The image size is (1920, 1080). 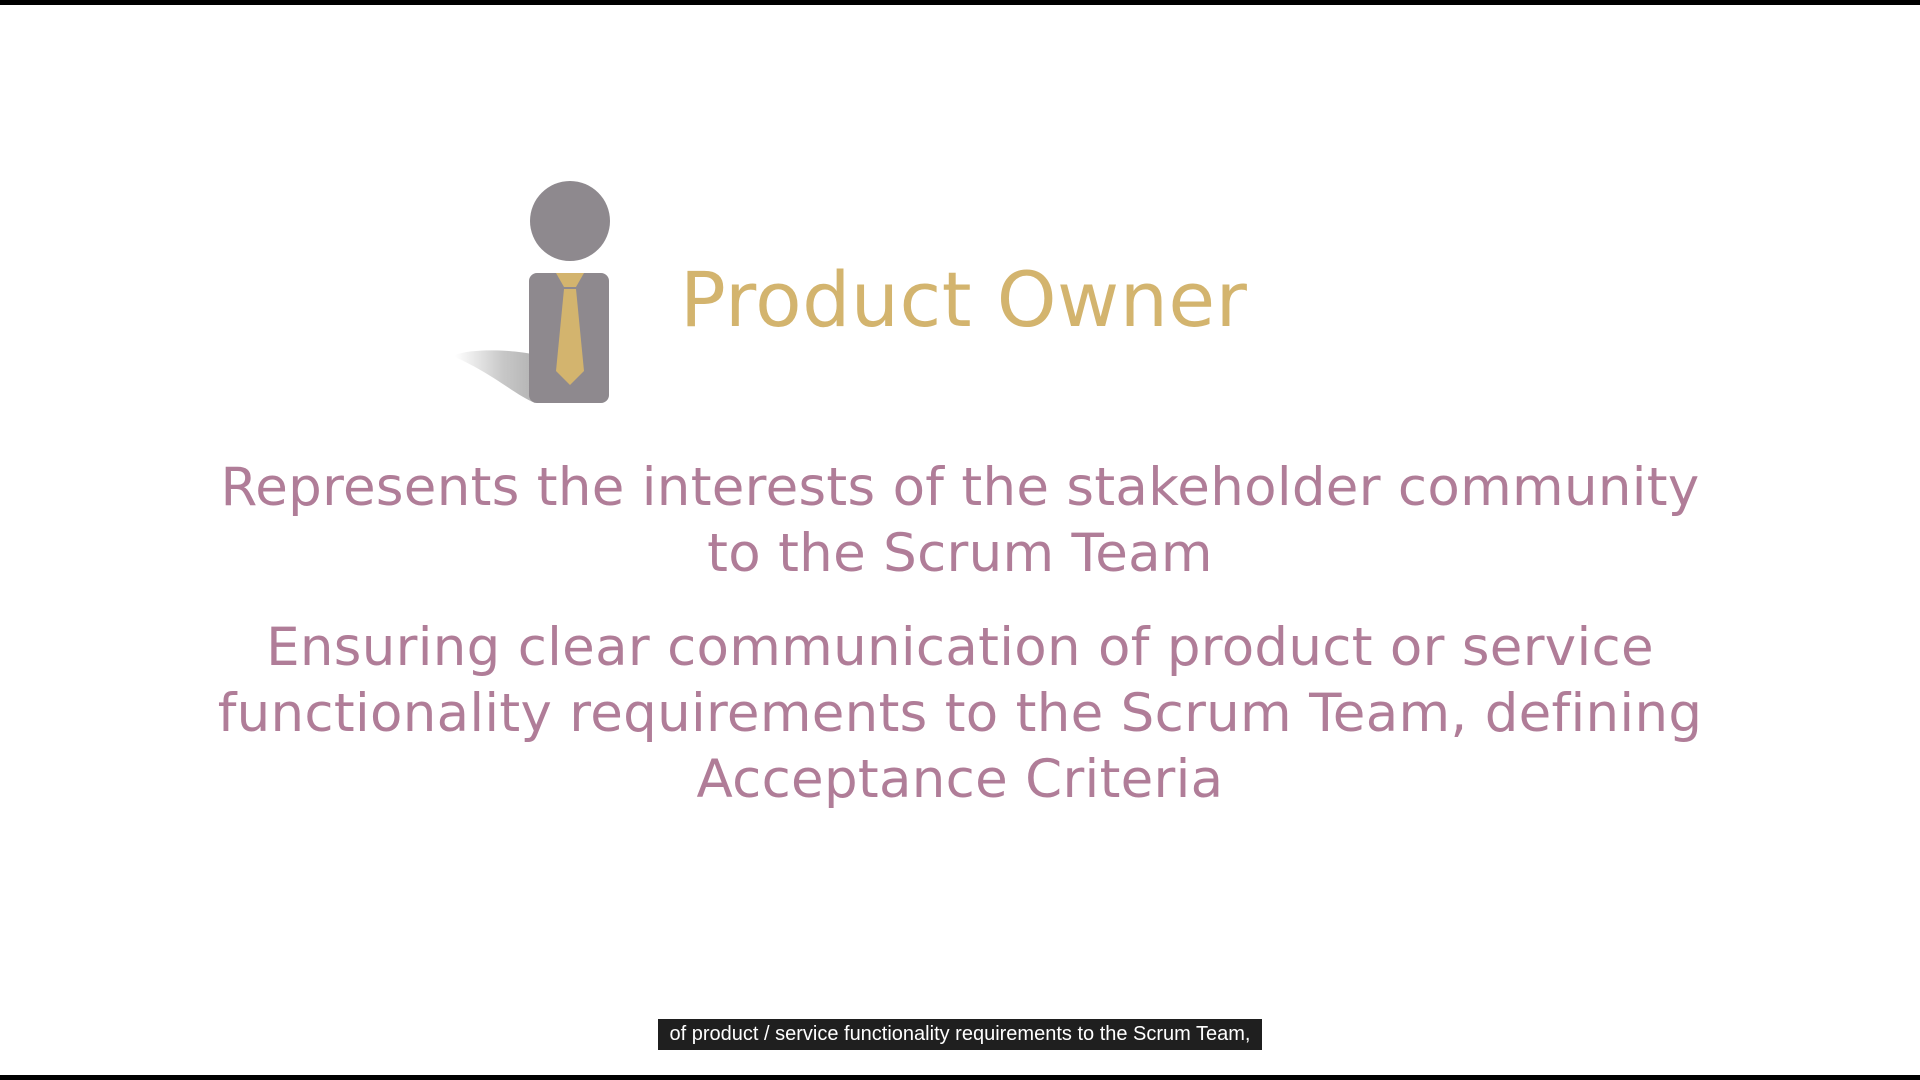 I want to click on figure-head, so click(x=570, y=221).